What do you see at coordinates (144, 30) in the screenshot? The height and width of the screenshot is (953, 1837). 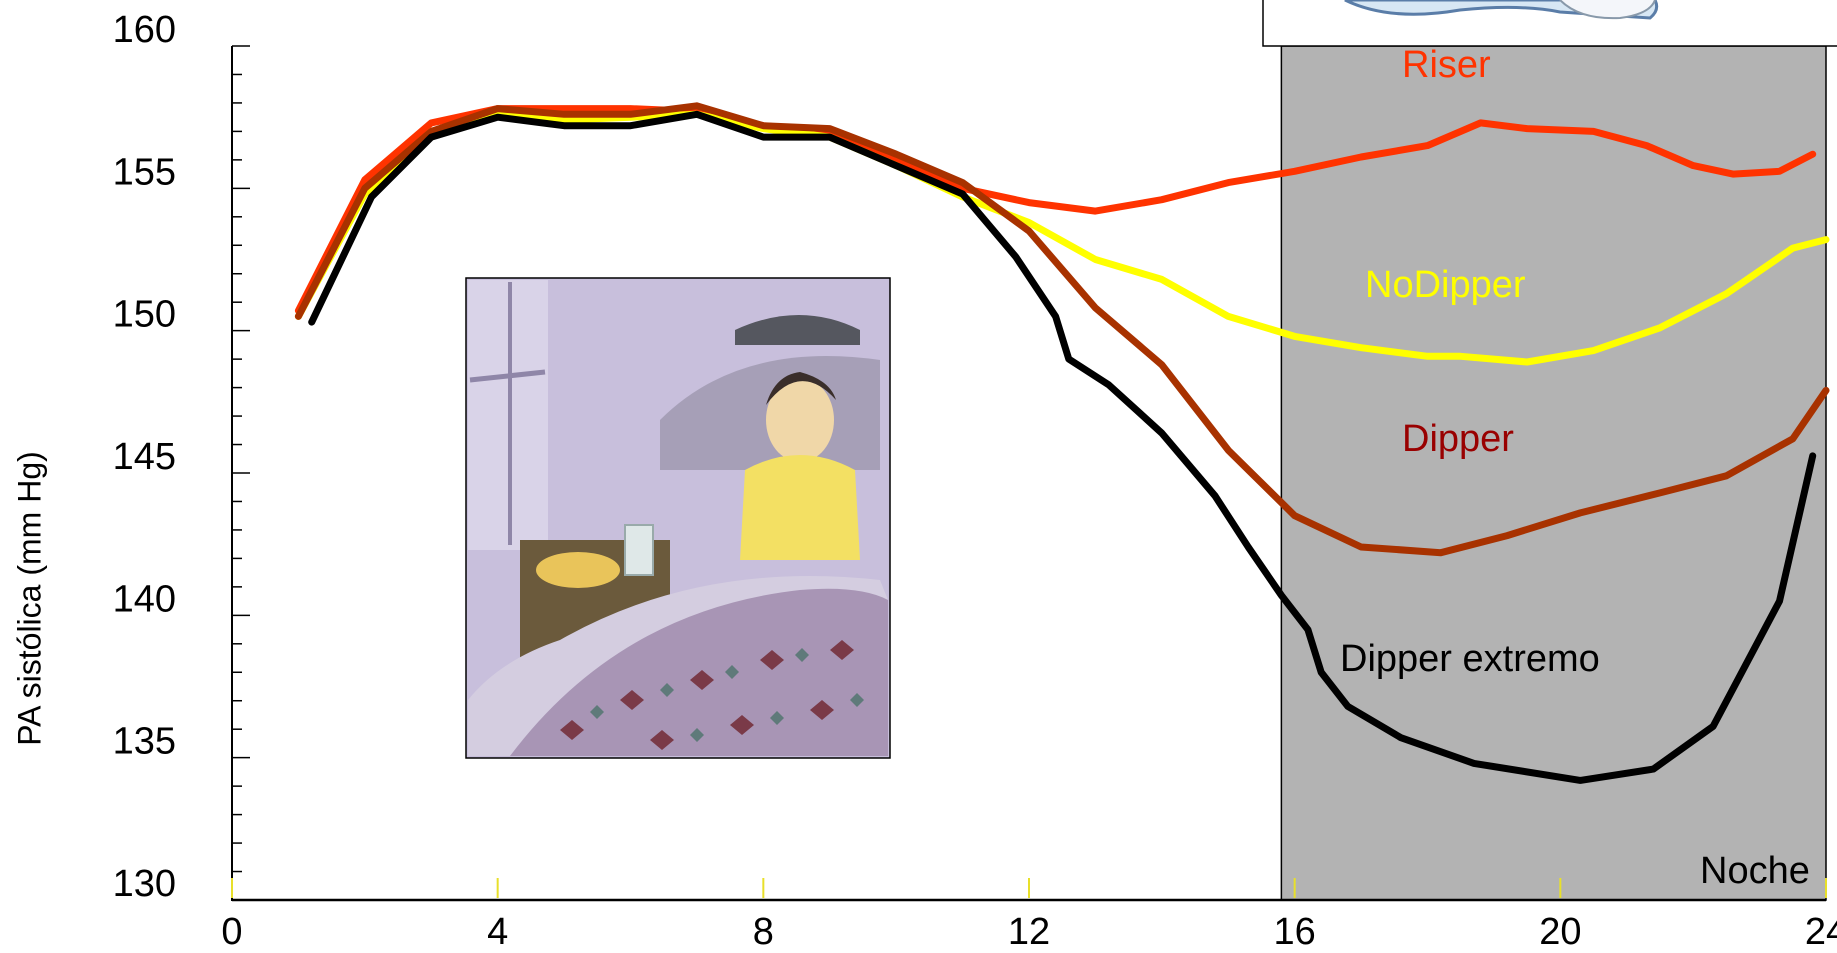 I see `y-tick-label: 160` at bounding box center [144, 30].